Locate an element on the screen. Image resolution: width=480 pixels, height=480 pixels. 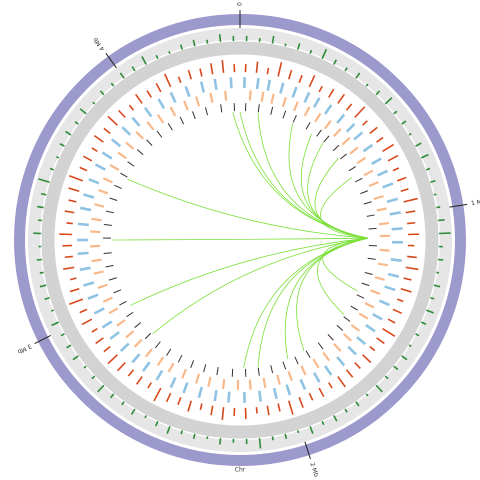
tick-label: 1 Mb is located at coordinates (475, 202).